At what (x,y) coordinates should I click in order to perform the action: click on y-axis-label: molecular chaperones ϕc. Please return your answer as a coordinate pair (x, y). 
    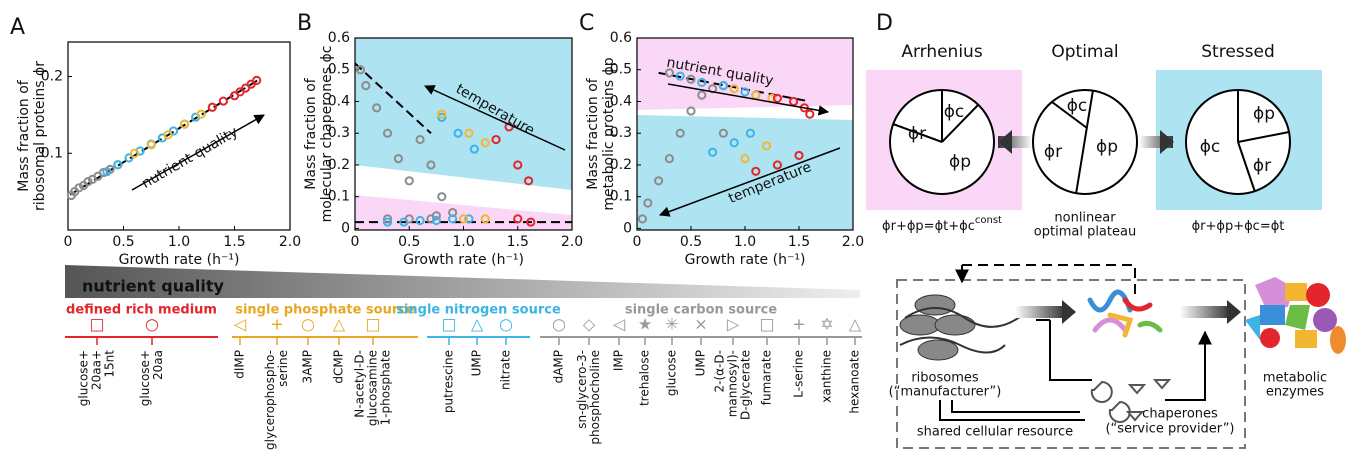
    Looking at the image, I should click on (327, 134).